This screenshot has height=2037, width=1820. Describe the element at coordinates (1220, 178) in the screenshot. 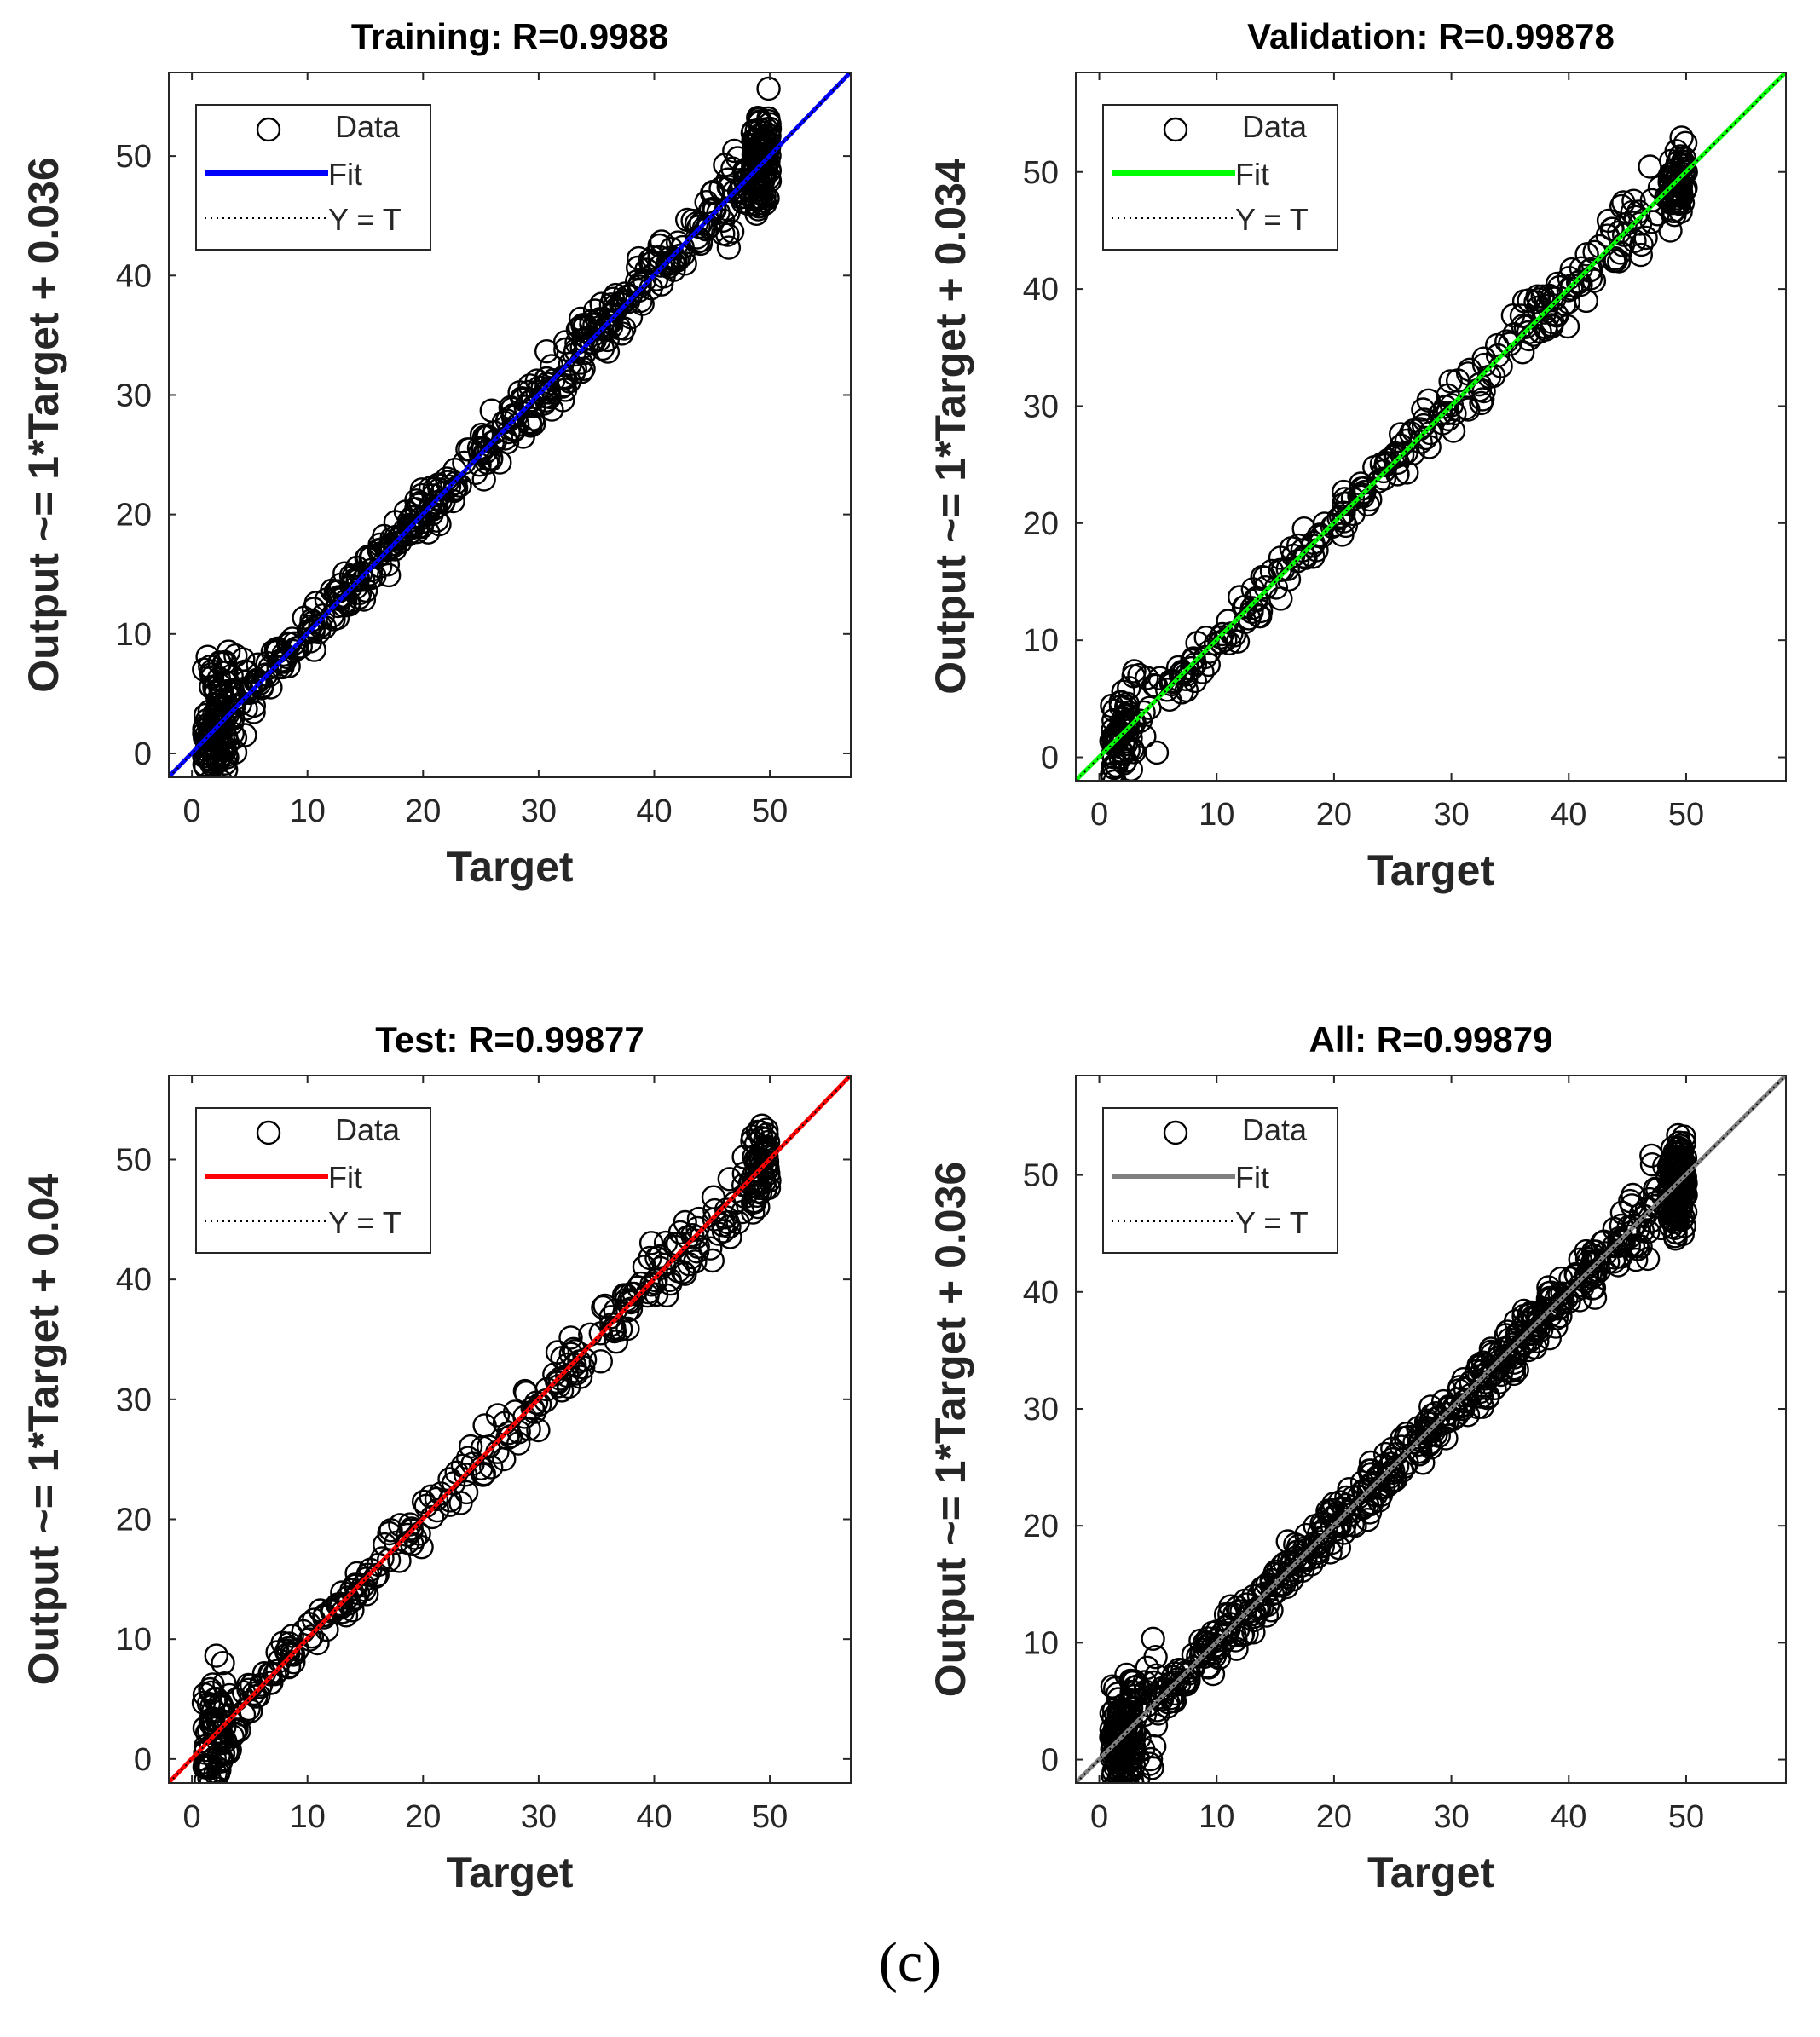

I see `legend-box` at that location.